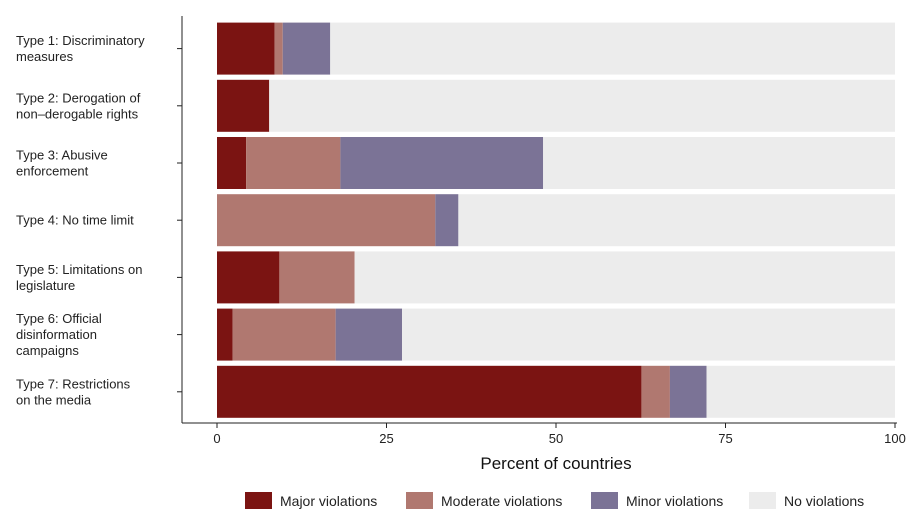 The height and width of the screenshot is (513, 920). Describe the element at coordinates (328, 501) in the screenshot. I see `legend-label: Major violations` at that location.